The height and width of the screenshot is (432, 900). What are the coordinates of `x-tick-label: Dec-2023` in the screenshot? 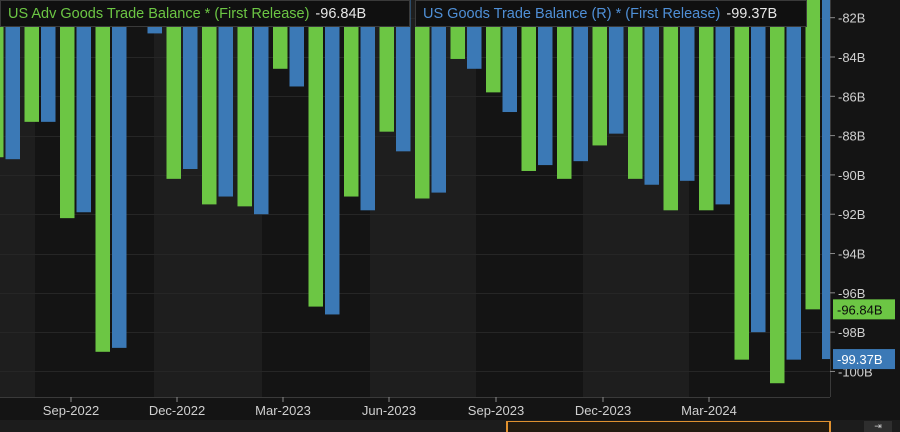 It's located at (603, 410).